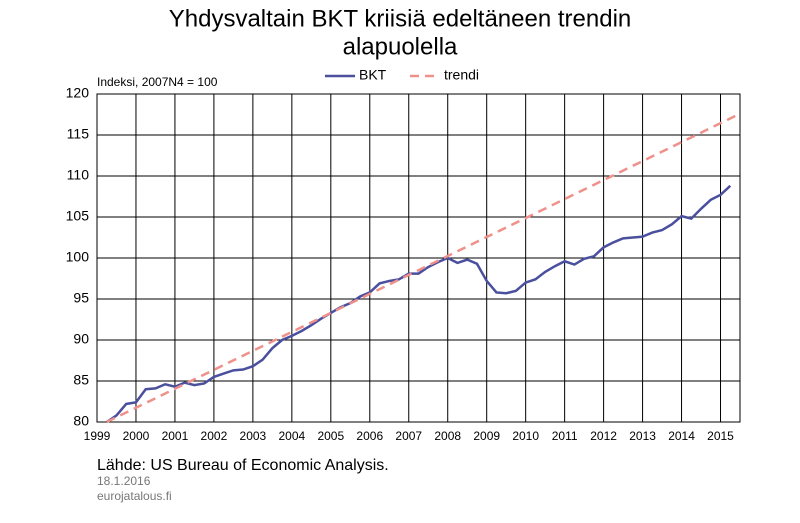 This screenshot has width=800, height=523. I want to click on site: eurojatalous.fi, so click(134, 496).